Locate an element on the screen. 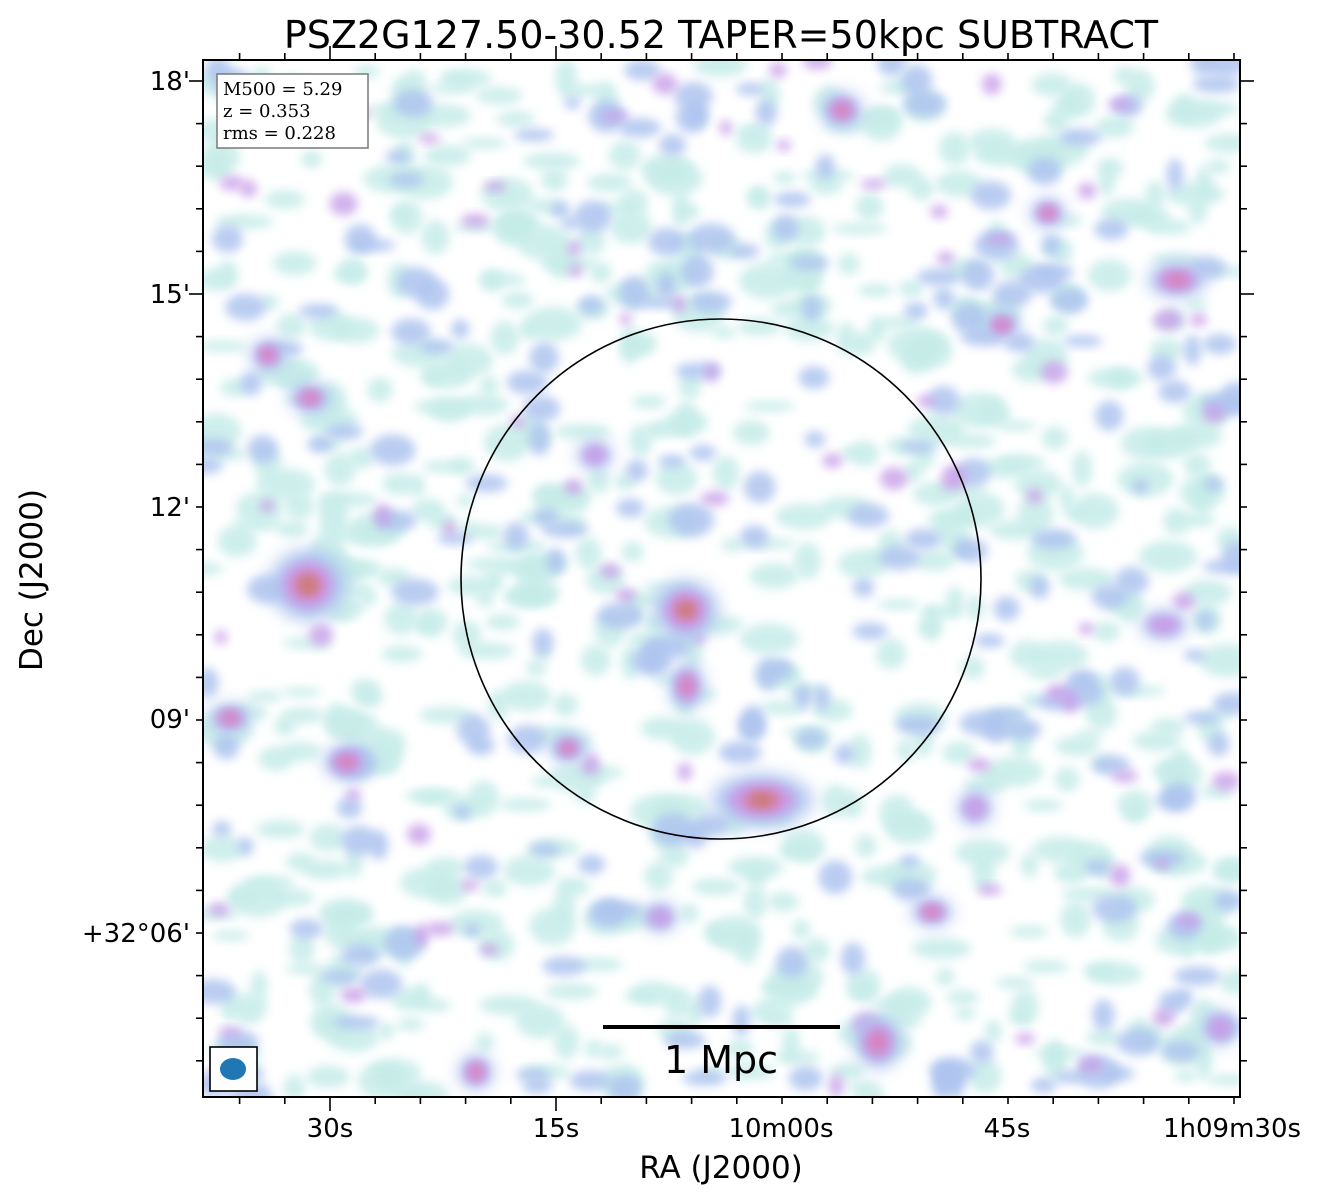 The height and width of the screenshot is (1200, 1329). info-box: M500 = 5.29 z = 0.353 rms = 0.228 is located at coordinates (292, 111).